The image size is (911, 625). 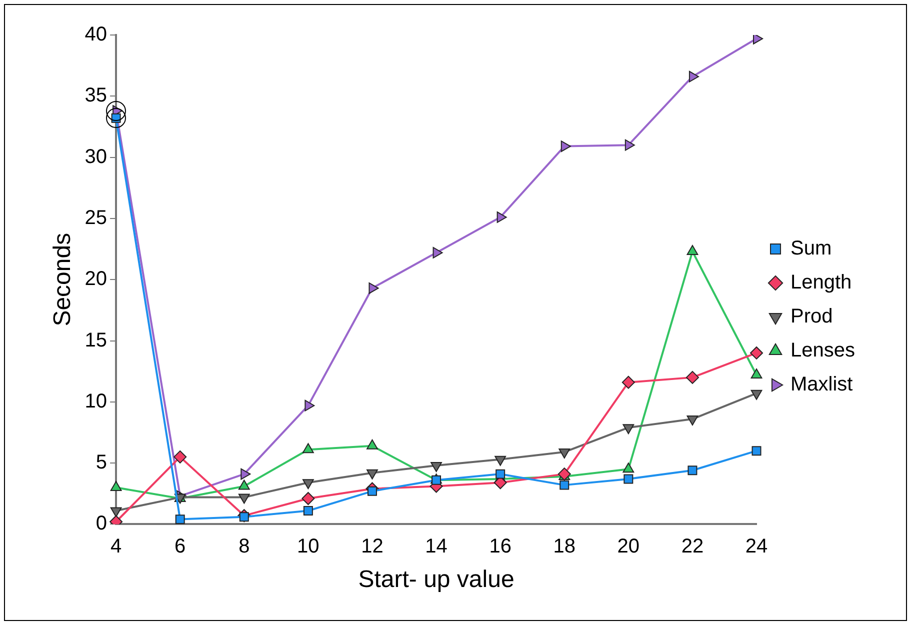 What do you see at coordinates (96, 279) in the screenshot?
I see `y-tick-label: 20` at bounding box center [96, 279].